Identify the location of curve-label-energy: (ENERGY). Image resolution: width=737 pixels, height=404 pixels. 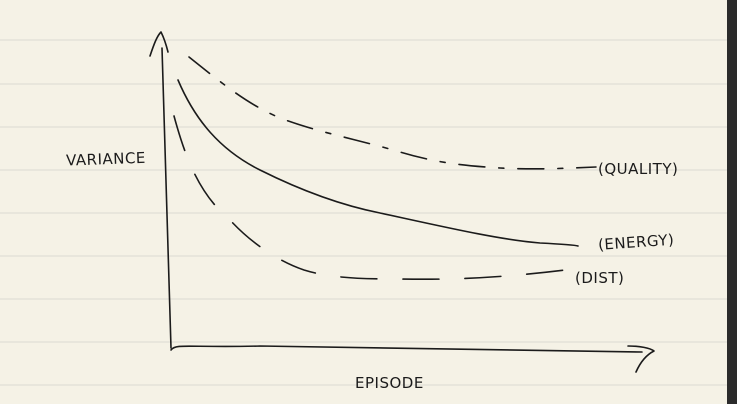
(635, 242).